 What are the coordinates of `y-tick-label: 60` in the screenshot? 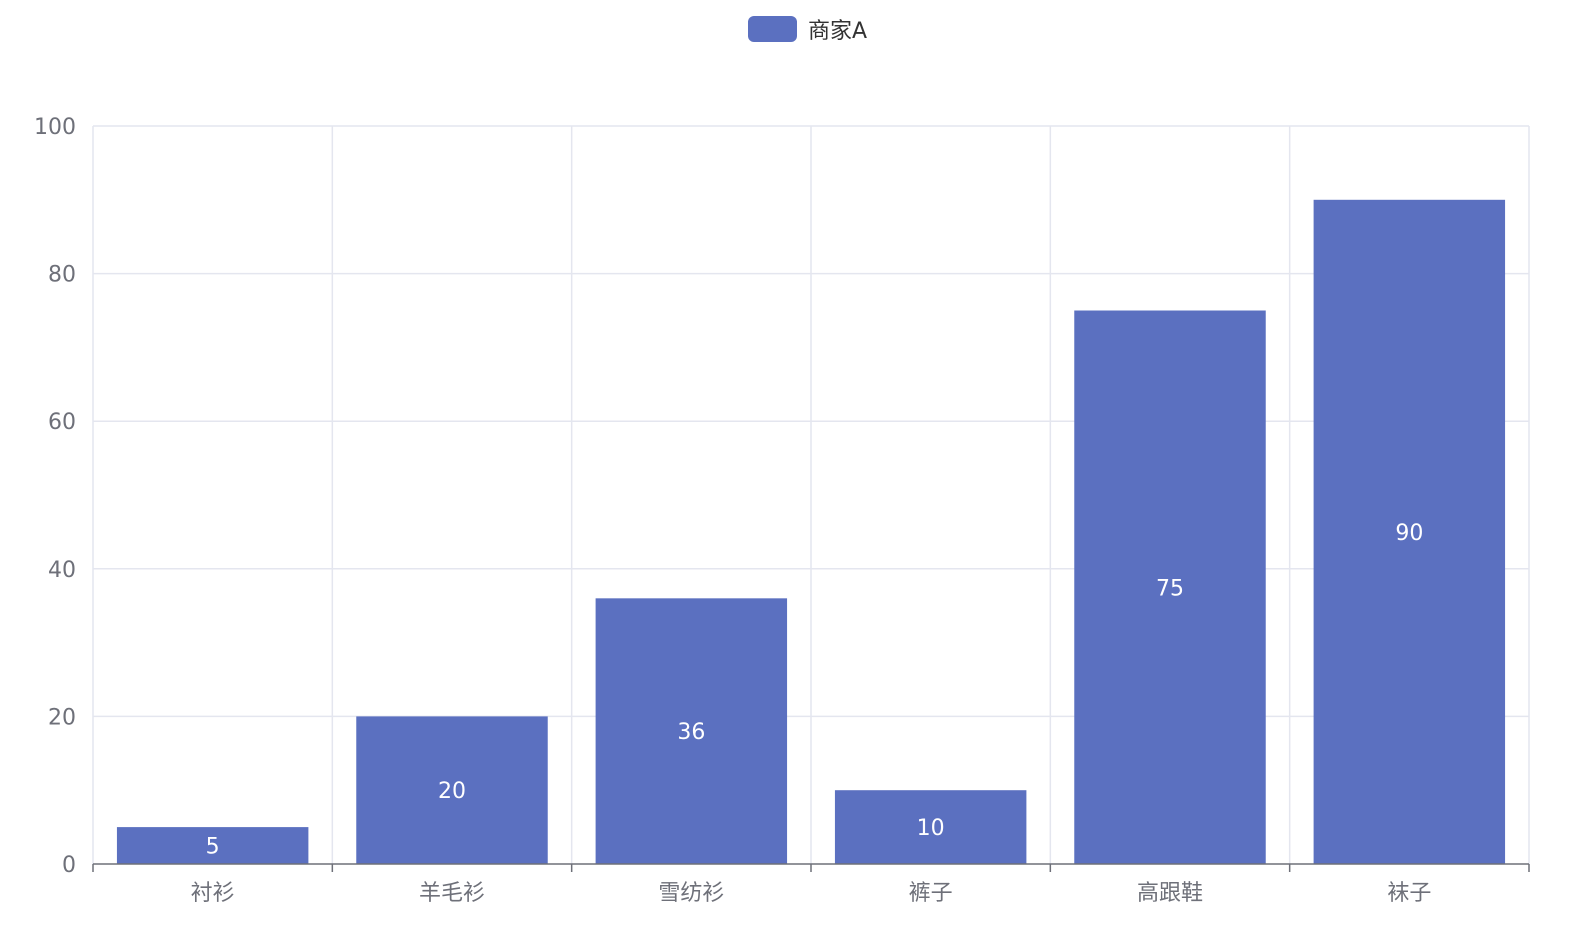 It's located at (62, 422).